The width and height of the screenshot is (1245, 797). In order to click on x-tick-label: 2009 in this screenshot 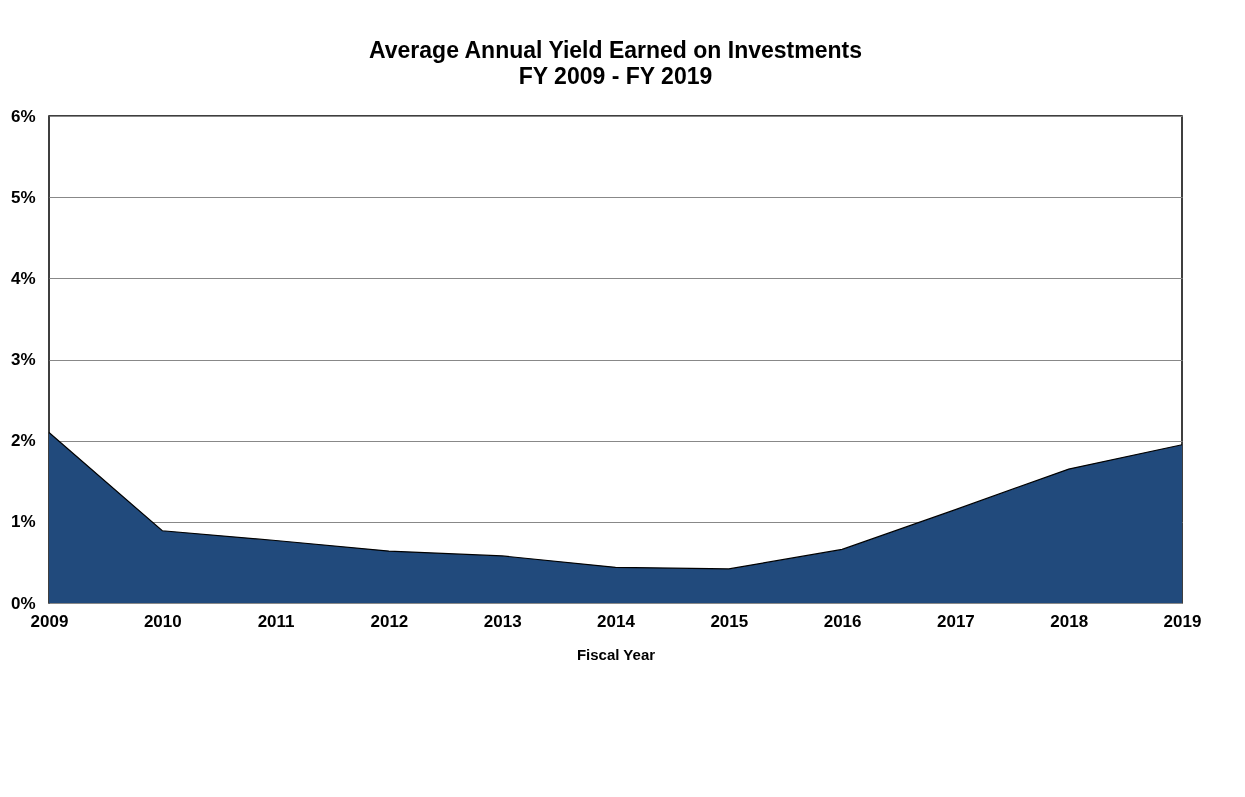, I will do `click(49, 621)`.